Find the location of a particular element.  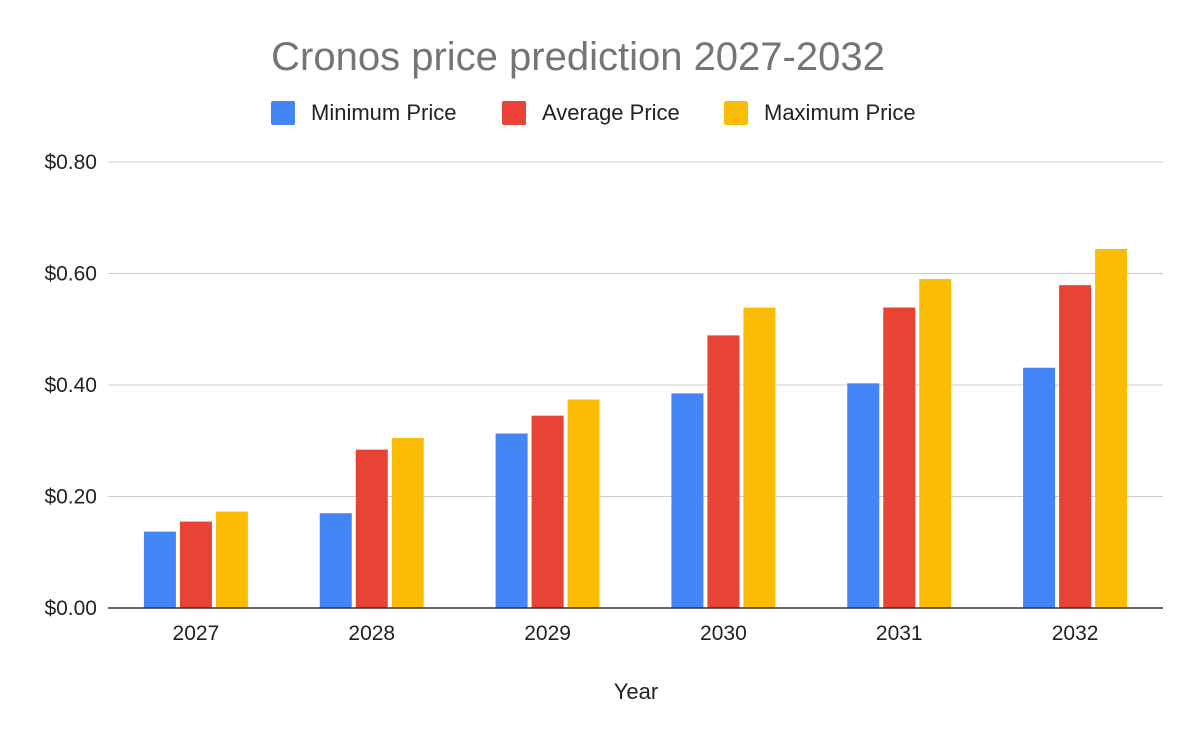

bar-maximum-price-2029 is located at coordinates (583, 503).